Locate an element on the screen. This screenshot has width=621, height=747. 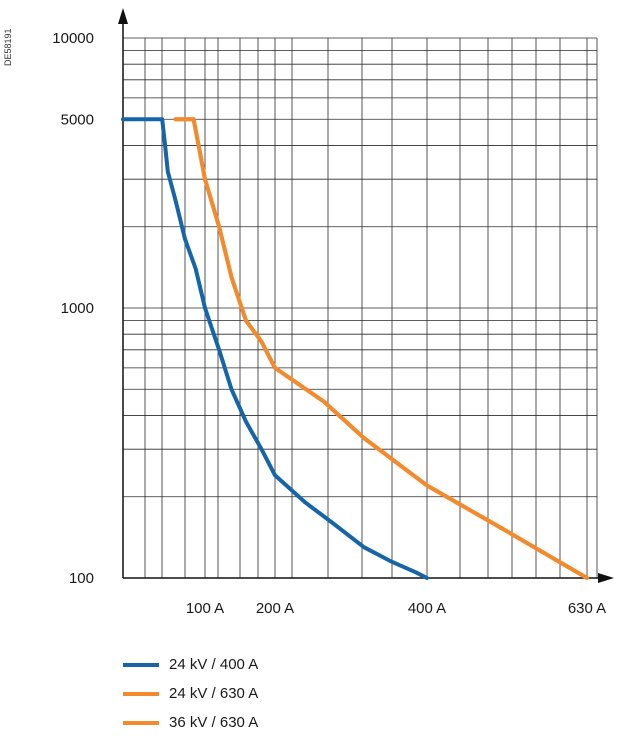
legend-item: 36 kV / 630 A is located at coordinates (190, 722).